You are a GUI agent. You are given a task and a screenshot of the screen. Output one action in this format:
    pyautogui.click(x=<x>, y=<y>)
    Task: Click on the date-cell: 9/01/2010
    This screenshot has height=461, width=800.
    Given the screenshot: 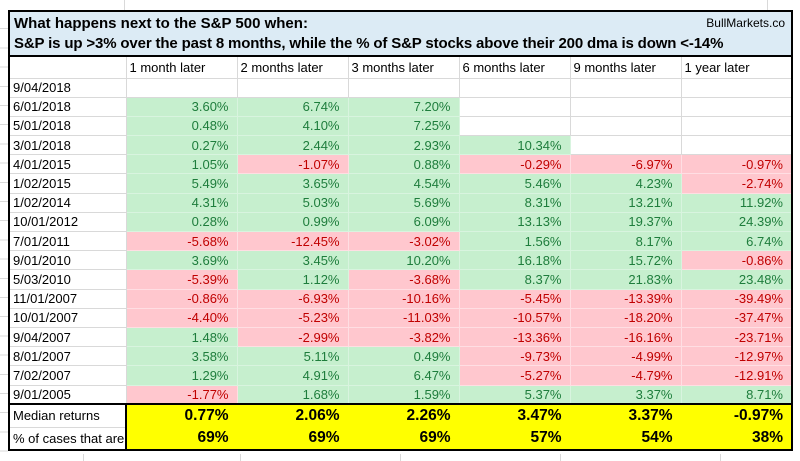 What is the action you would take?
    pyautogui.click(x=68, y=260)
    